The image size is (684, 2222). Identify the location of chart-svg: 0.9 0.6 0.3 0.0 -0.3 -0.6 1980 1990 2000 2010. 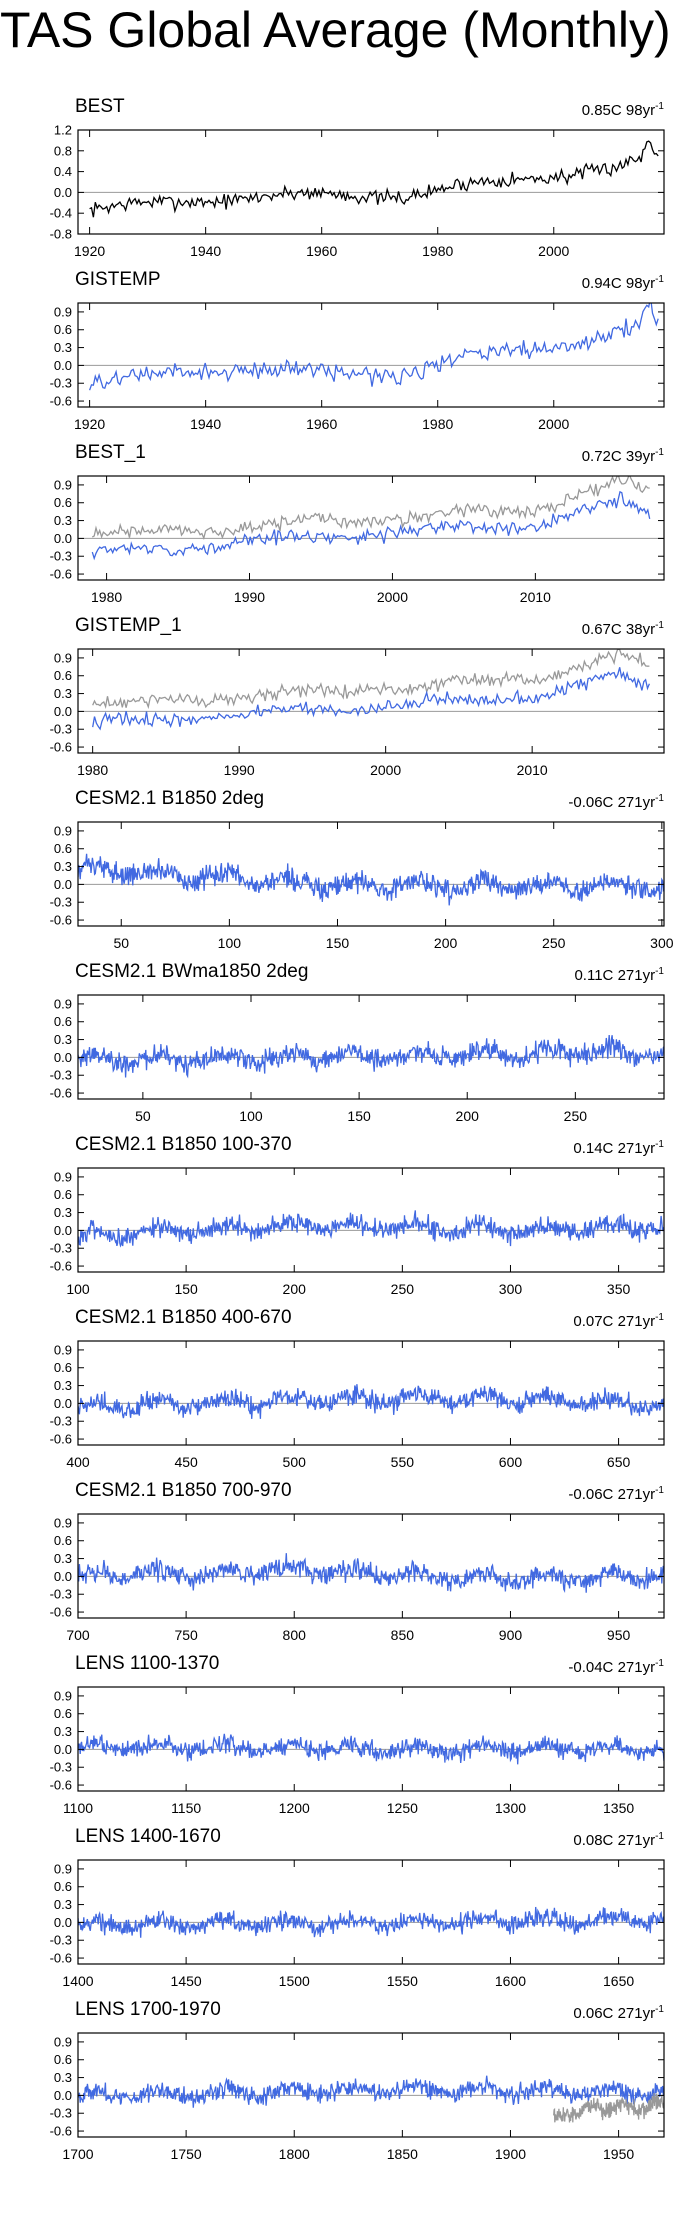
(357, 713).